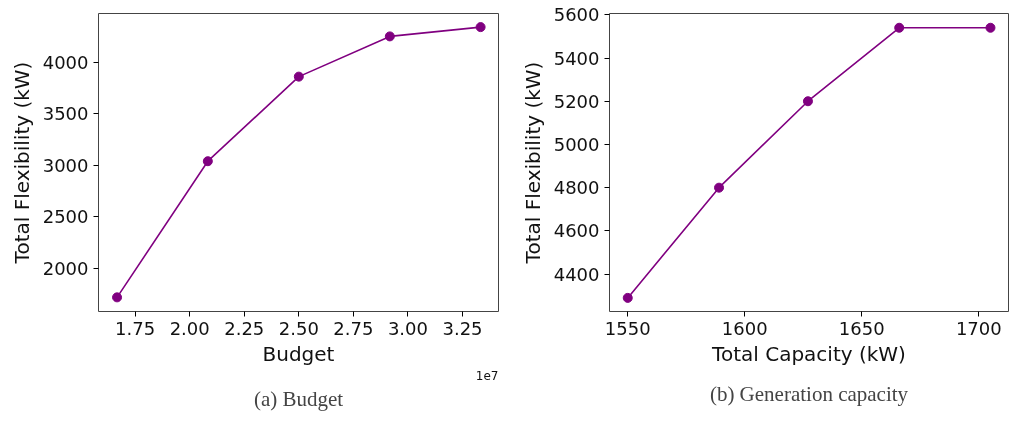 This screenshot has width=1009, height=429. What do you see at coordinates (809, 393) in the screenshot?
I see `text: (b) Generation capacity` at bounding box center [809, 393].